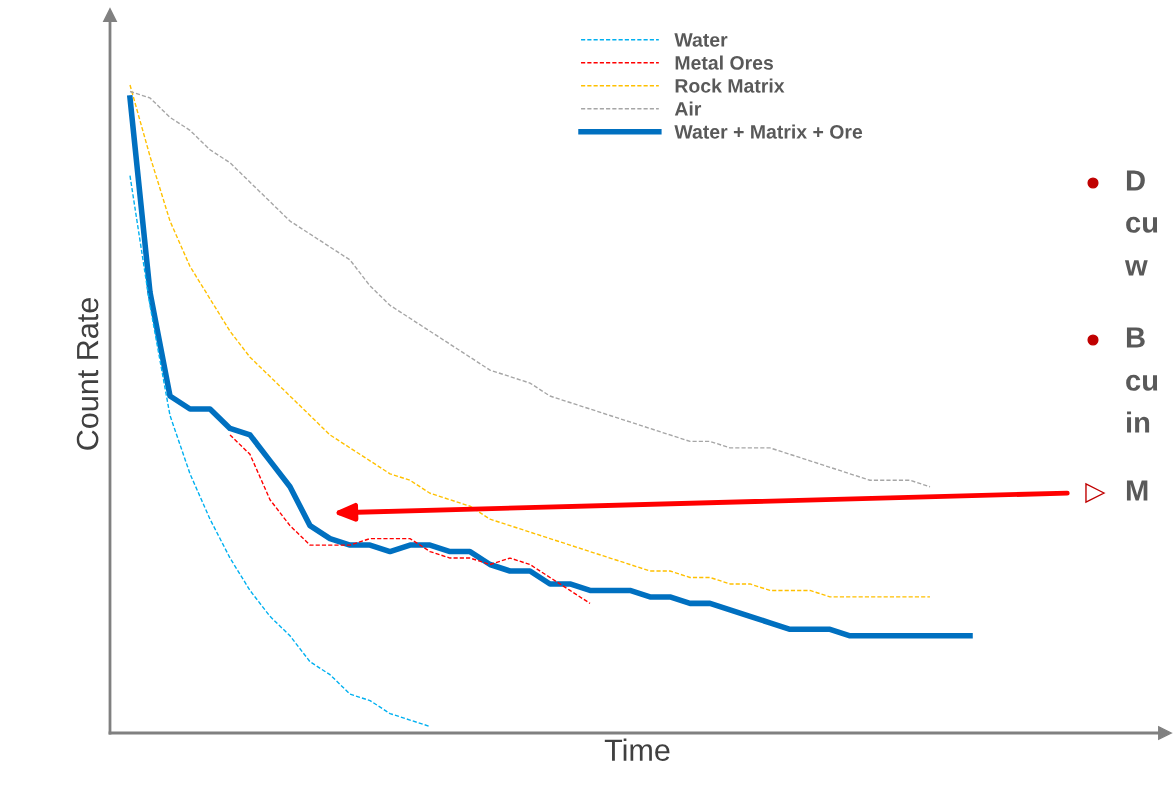 The height and width of the screenshot is (800, 1173). Describe the element at coordinates (768, 131) in the screenshot. I see `legend-label: Water + Matrix + Ore` at that location.